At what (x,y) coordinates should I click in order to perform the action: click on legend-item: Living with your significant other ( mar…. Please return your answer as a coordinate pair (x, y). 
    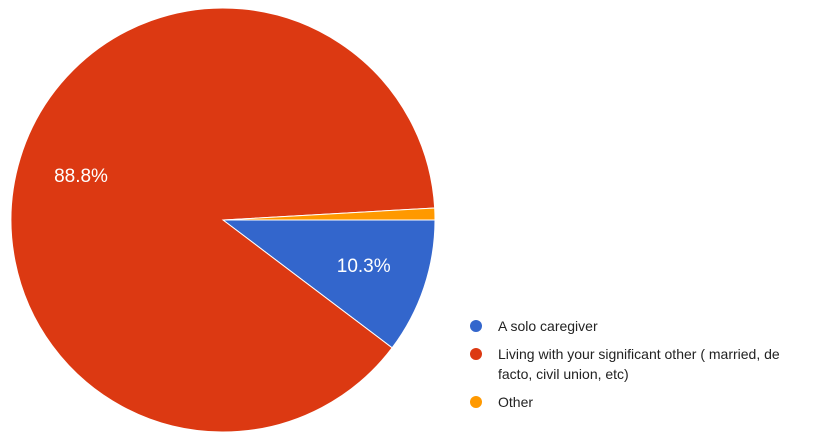
    Looking at the image, I should click on (633, 364).